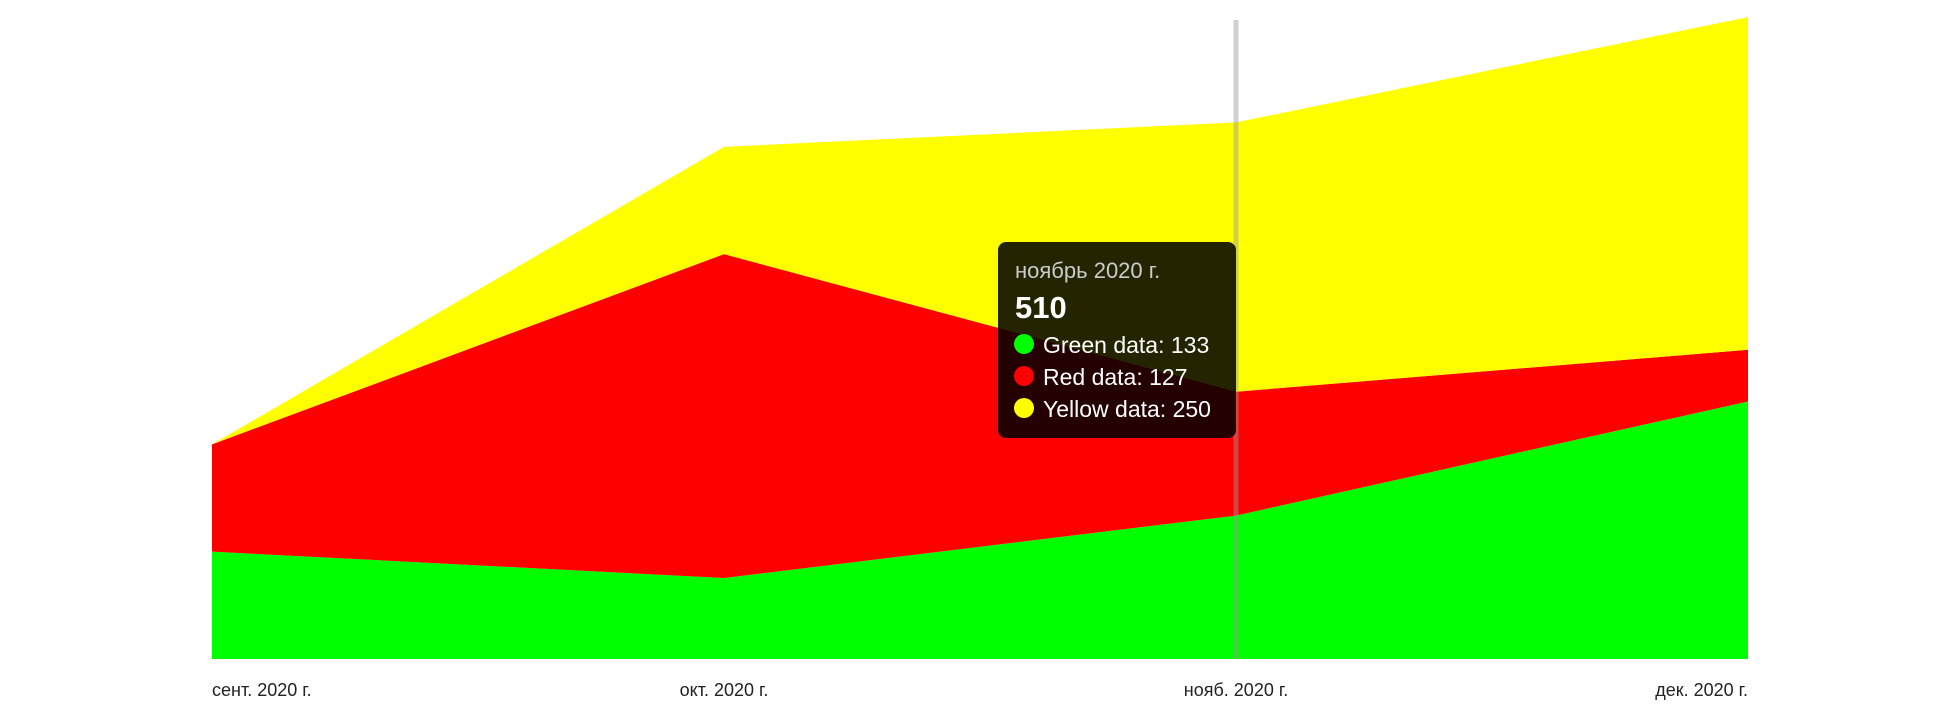  Describe the element at coordinates (1127, 409) in the screenshot. I see `tooltip-yellow-label: Yellow data: 250` at that location.